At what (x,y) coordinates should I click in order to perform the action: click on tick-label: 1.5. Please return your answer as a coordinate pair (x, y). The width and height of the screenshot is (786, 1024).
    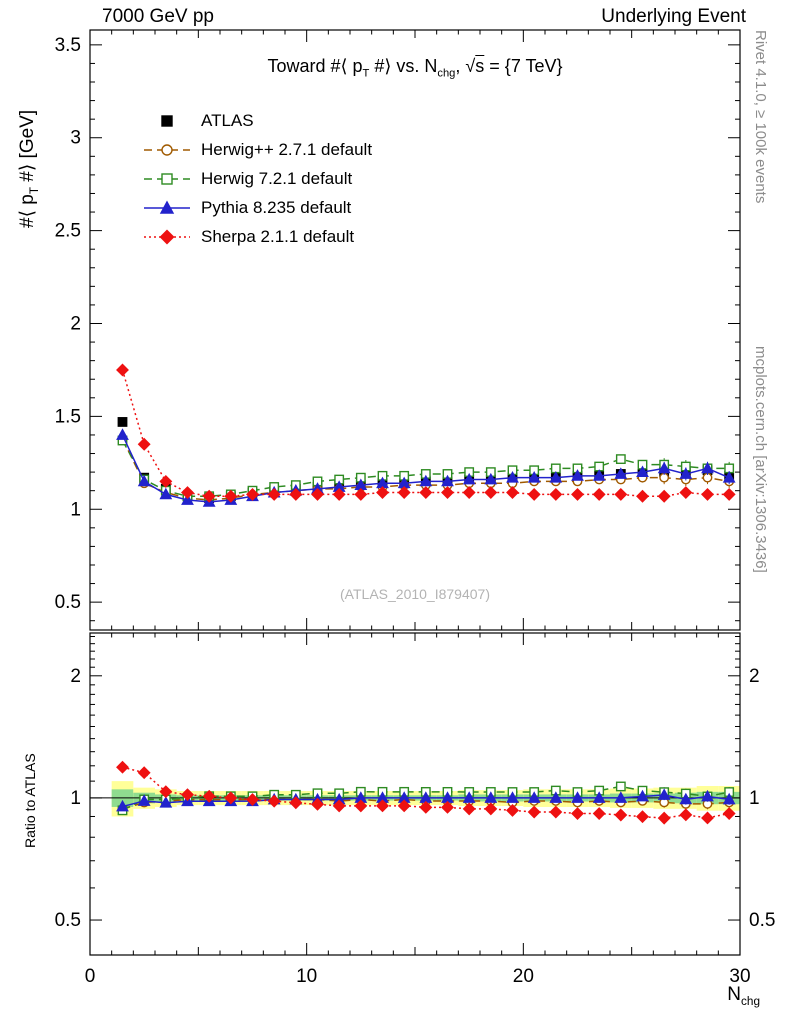
    Looking at the image, I should click on (68, 416).